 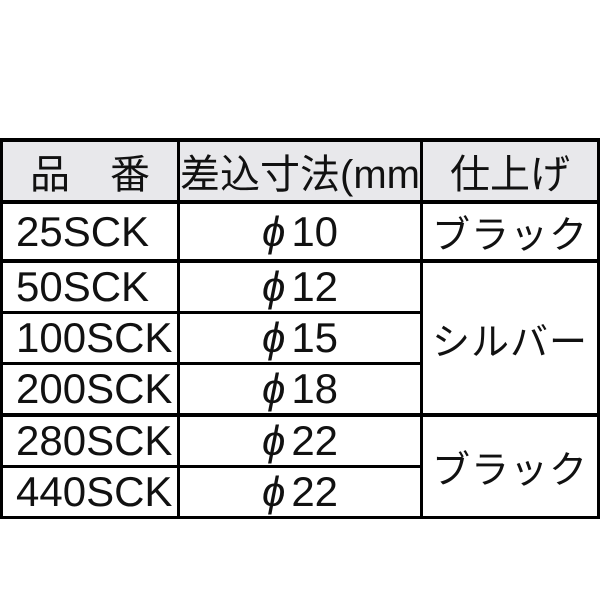 What do you see at coordinates (90, 230) in the screenshot?
I see `part-number-cell: 25SCK` at bounding box center [90, 230].